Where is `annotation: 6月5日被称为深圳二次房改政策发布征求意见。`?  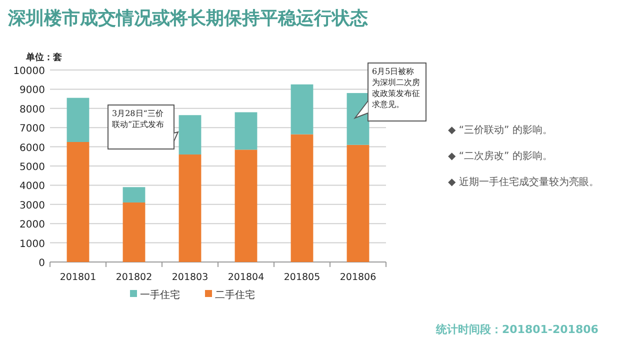 annotation: 6月5日被称为深圳二次房改政策发布征求意见。 is located at coordinates (396, 88).